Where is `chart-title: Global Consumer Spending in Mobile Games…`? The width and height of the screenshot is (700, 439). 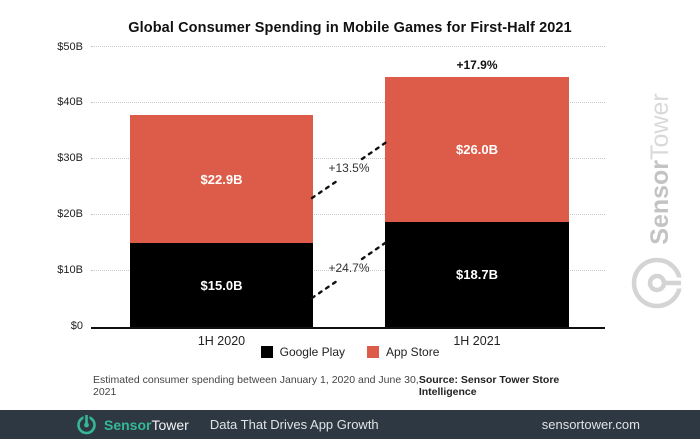
chart-title: Global Consumer Spending in Mobile Games… is located at coordinates (350, 28).